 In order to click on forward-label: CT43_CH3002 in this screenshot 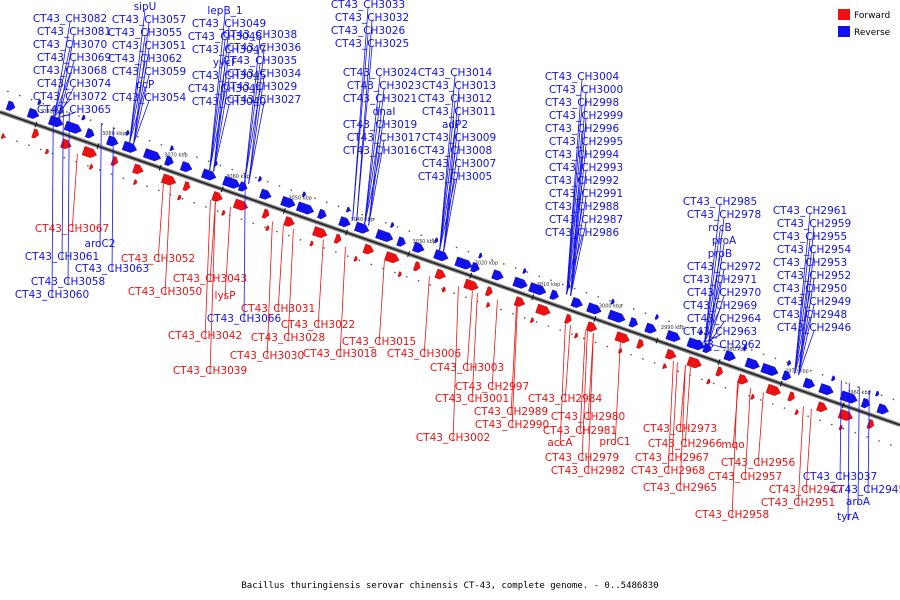, I will do `click(453, 438)`.